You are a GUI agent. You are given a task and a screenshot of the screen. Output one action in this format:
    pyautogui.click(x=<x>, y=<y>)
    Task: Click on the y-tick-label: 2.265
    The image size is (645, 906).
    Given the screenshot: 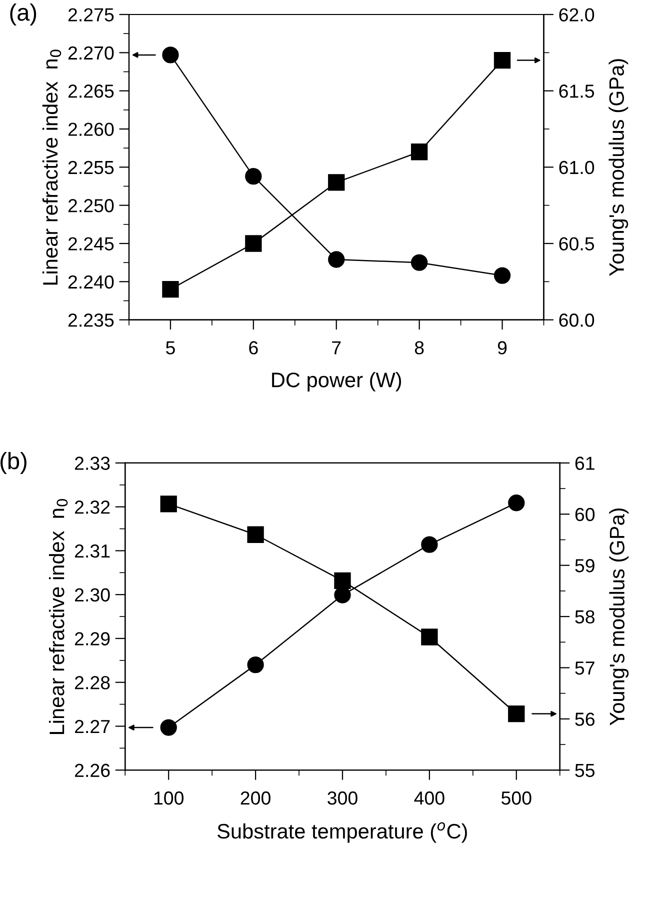 What is the action you would take?
    pyautogui.click(x=91, y=91)
    